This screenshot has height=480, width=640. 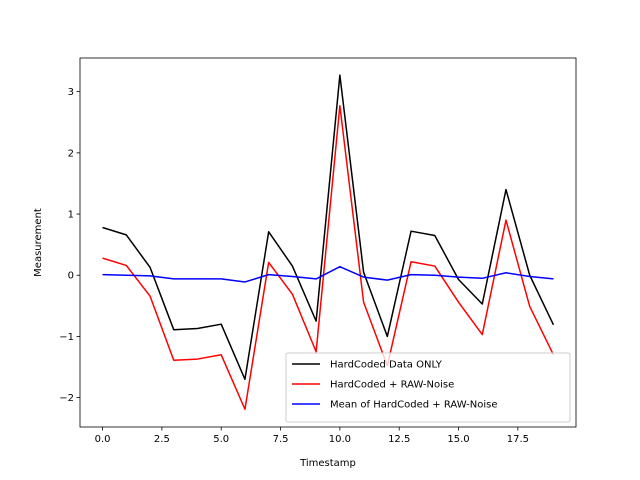 What do you see at coordinates (71, 92) in the screenshot?
I see `y-tick-label: 3` at bounding box center [71, 92].